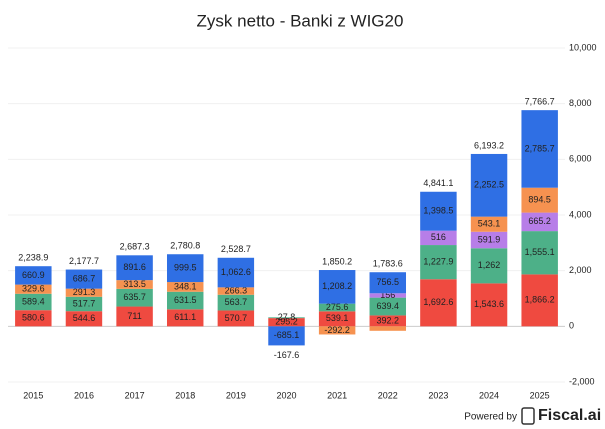 Image resolution: width=605 pixels, height=429 pixels. I want to click on data-label: 2,785.7, so click(540, 148).